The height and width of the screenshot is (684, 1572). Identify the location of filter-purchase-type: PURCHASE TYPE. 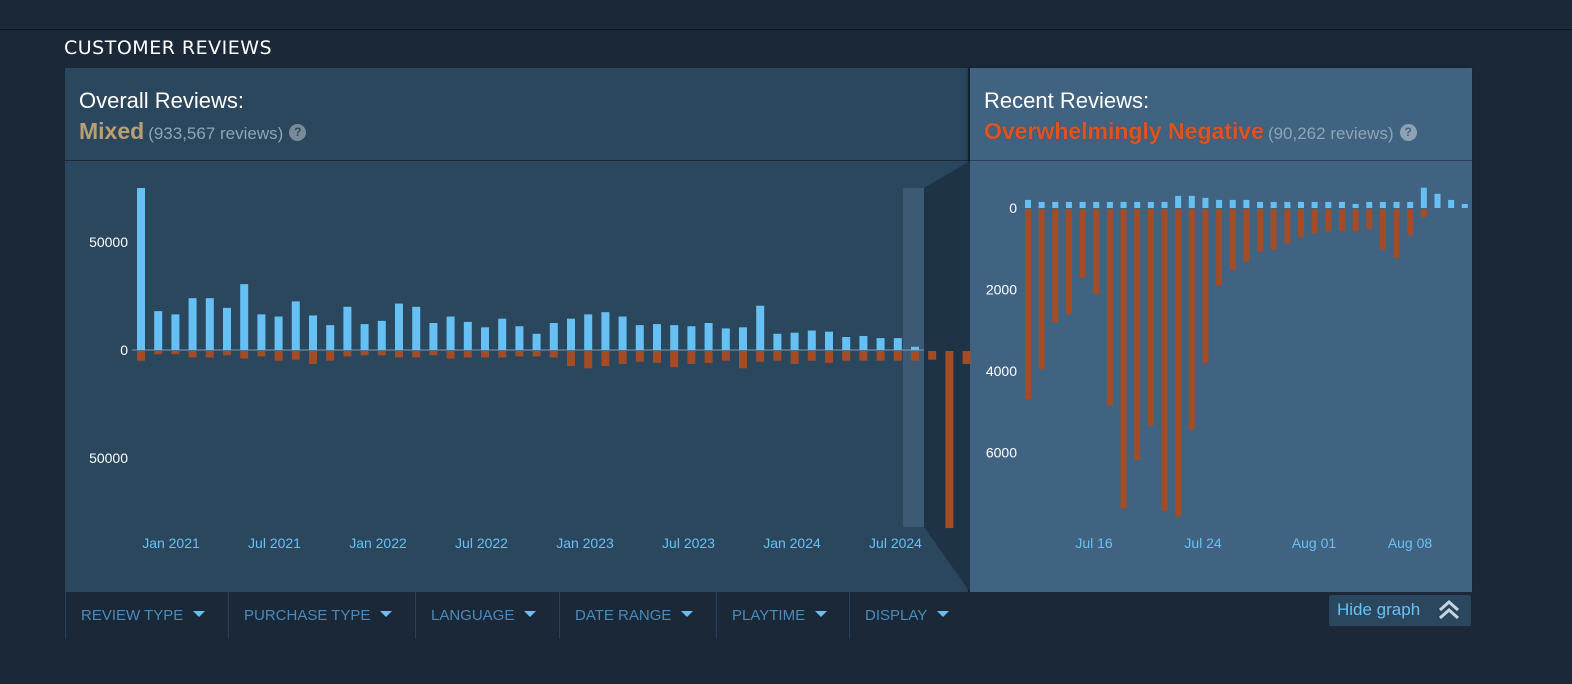
(321, 615).